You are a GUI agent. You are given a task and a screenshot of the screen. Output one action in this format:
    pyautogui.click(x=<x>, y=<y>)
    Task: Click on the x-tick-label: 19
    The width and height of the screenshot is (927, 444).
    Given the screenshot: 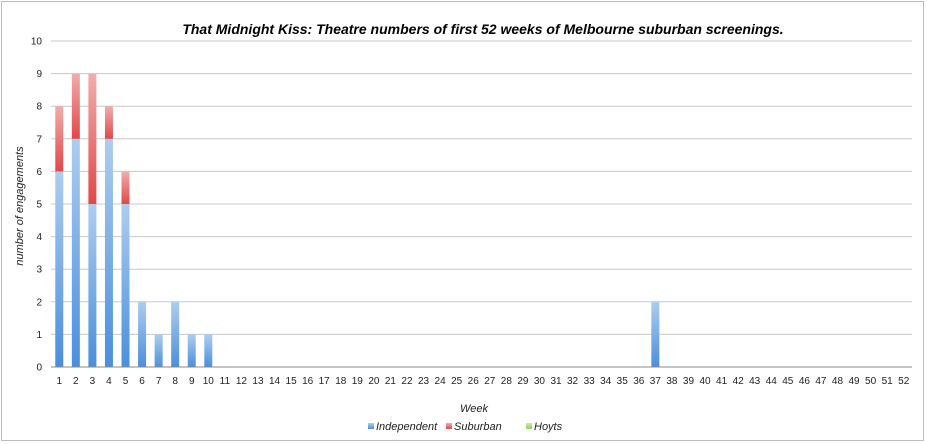 What is the action you would take?
    pyautogui.click(x=358, y=381)
    